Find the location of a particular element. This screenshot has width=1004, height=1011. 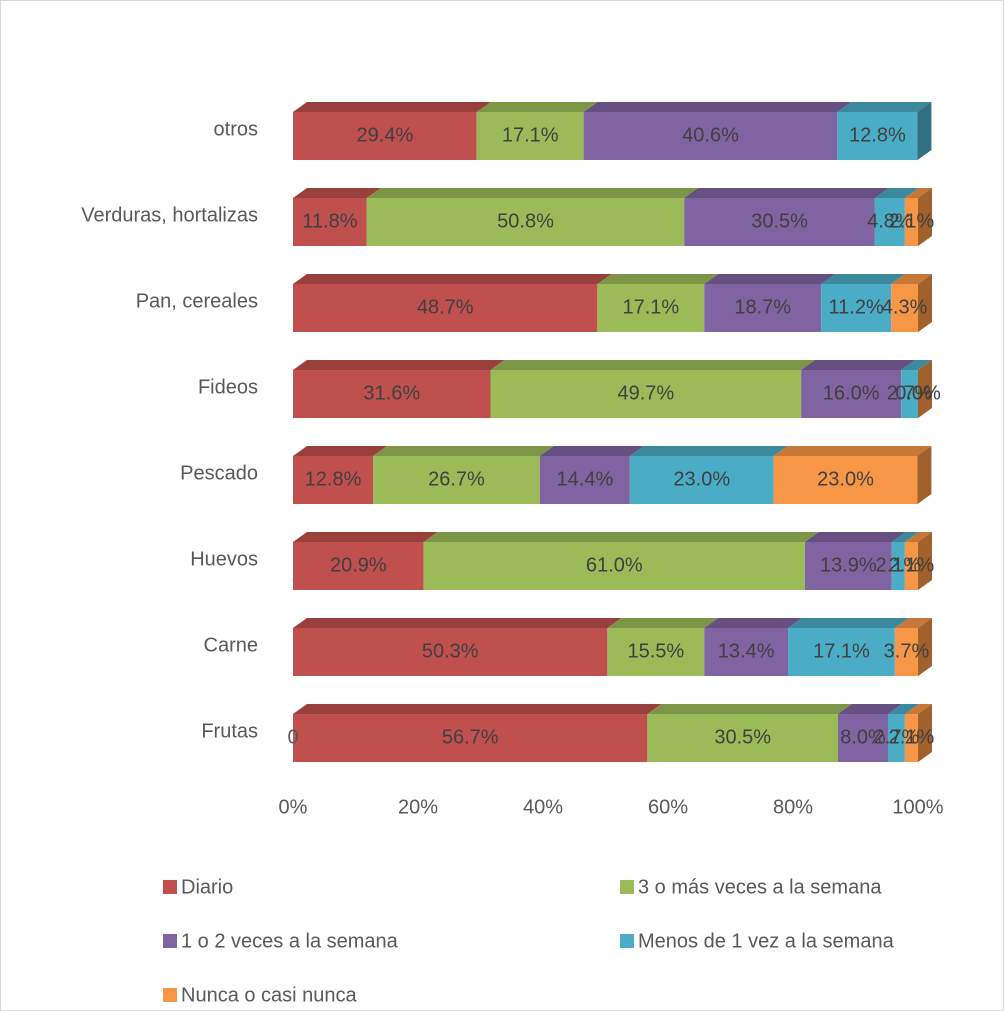

value-label: 14.4% is located at coordinates (585, 479).